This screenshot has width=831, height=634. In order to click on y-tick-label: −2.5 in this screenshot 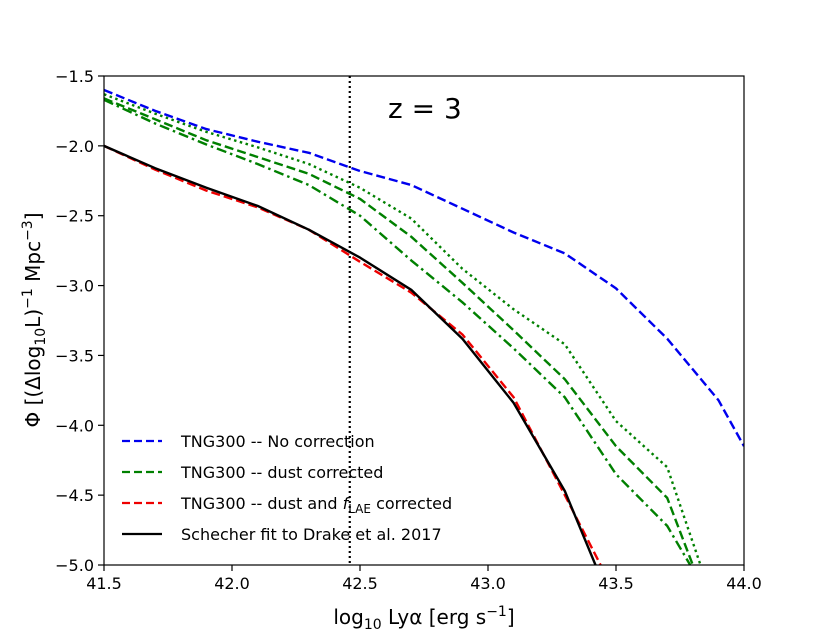, I will do `click(74, 216)`.